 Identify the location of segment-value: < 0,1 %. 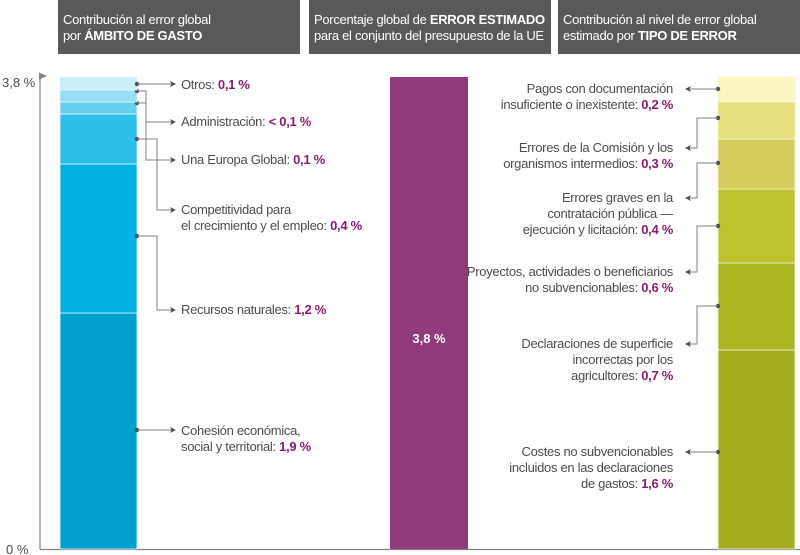
(290, 121).